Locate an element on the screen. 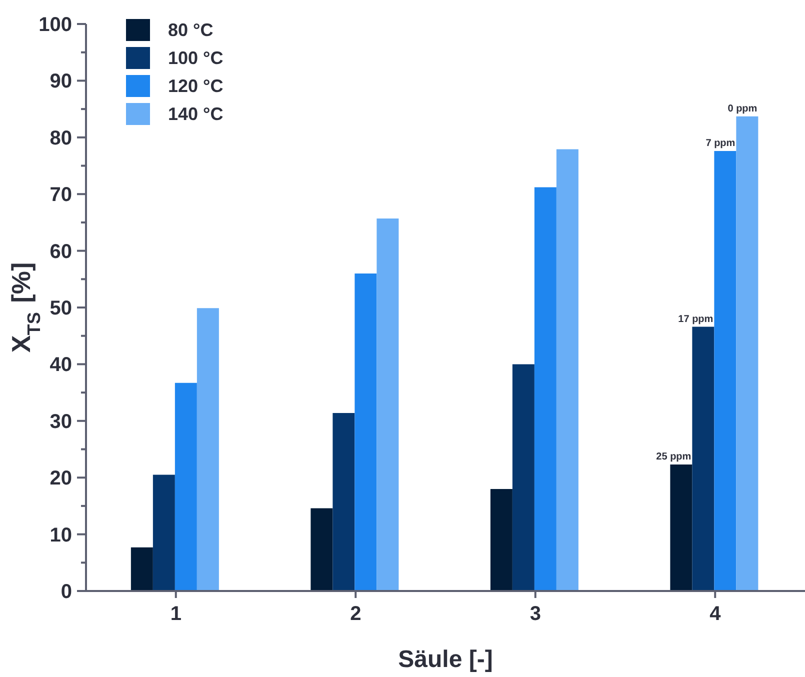  legend-label: 120 °C is located at coordinates (196, 86).